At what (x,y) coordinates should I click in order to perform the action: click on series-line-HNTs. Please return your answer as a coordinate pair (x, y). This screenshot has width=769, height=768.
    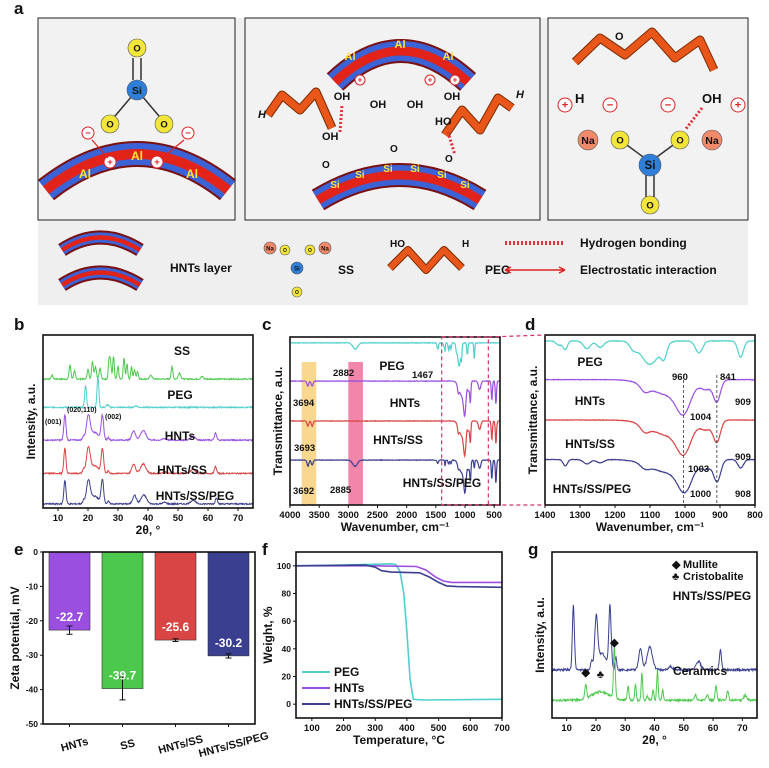
    Looking at the image, I should click on (399, 574).